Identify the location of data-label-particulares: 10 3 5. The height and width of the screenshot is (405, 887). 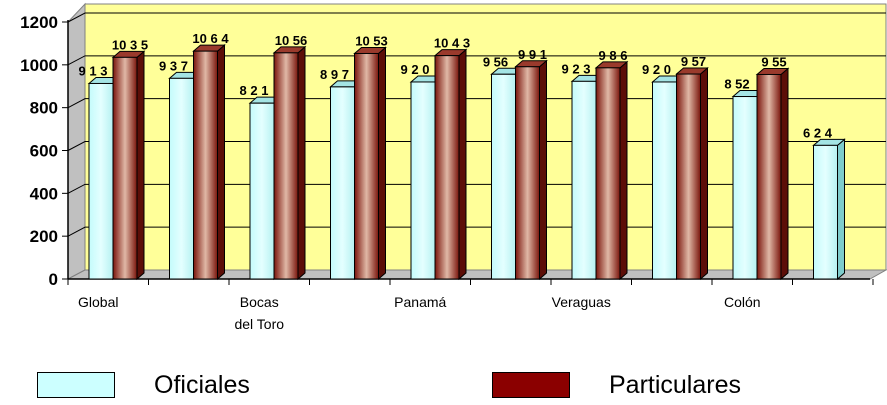
(130, 44).